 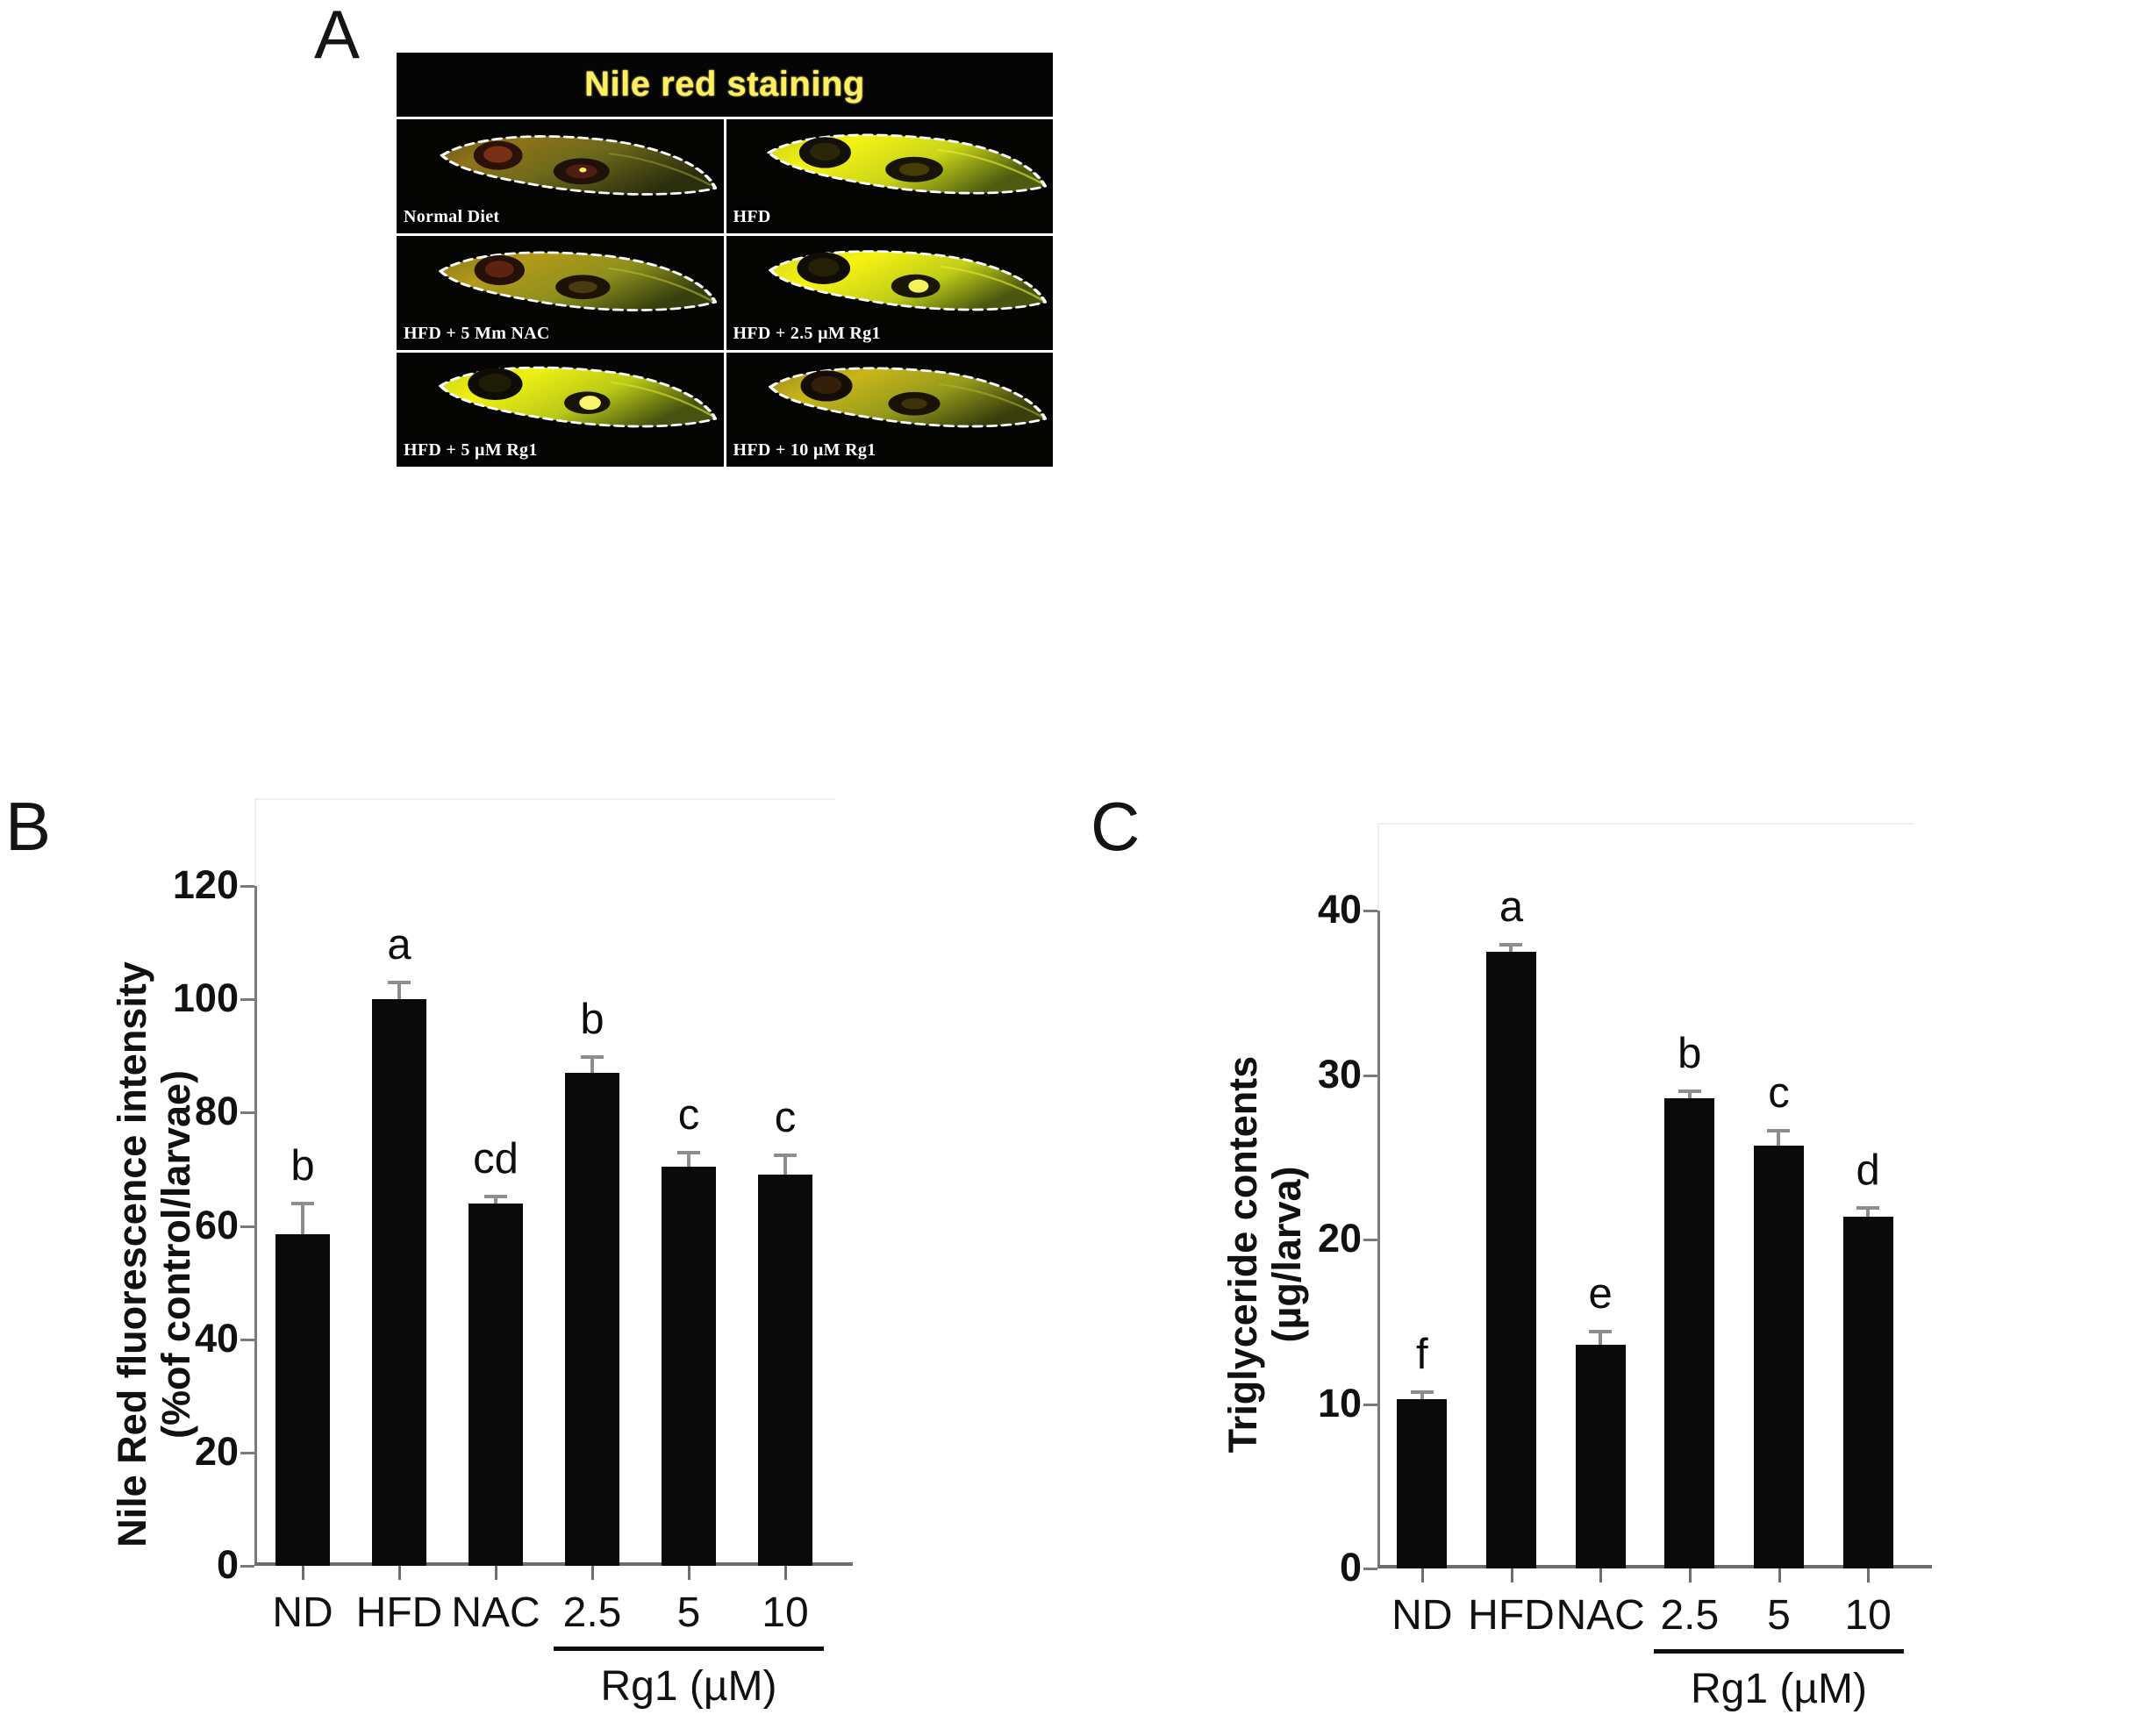 What do you see at coordinates (592, 1020) in the screenshot?
I see `significance-letter: b` at bounding box center [592, 1020].